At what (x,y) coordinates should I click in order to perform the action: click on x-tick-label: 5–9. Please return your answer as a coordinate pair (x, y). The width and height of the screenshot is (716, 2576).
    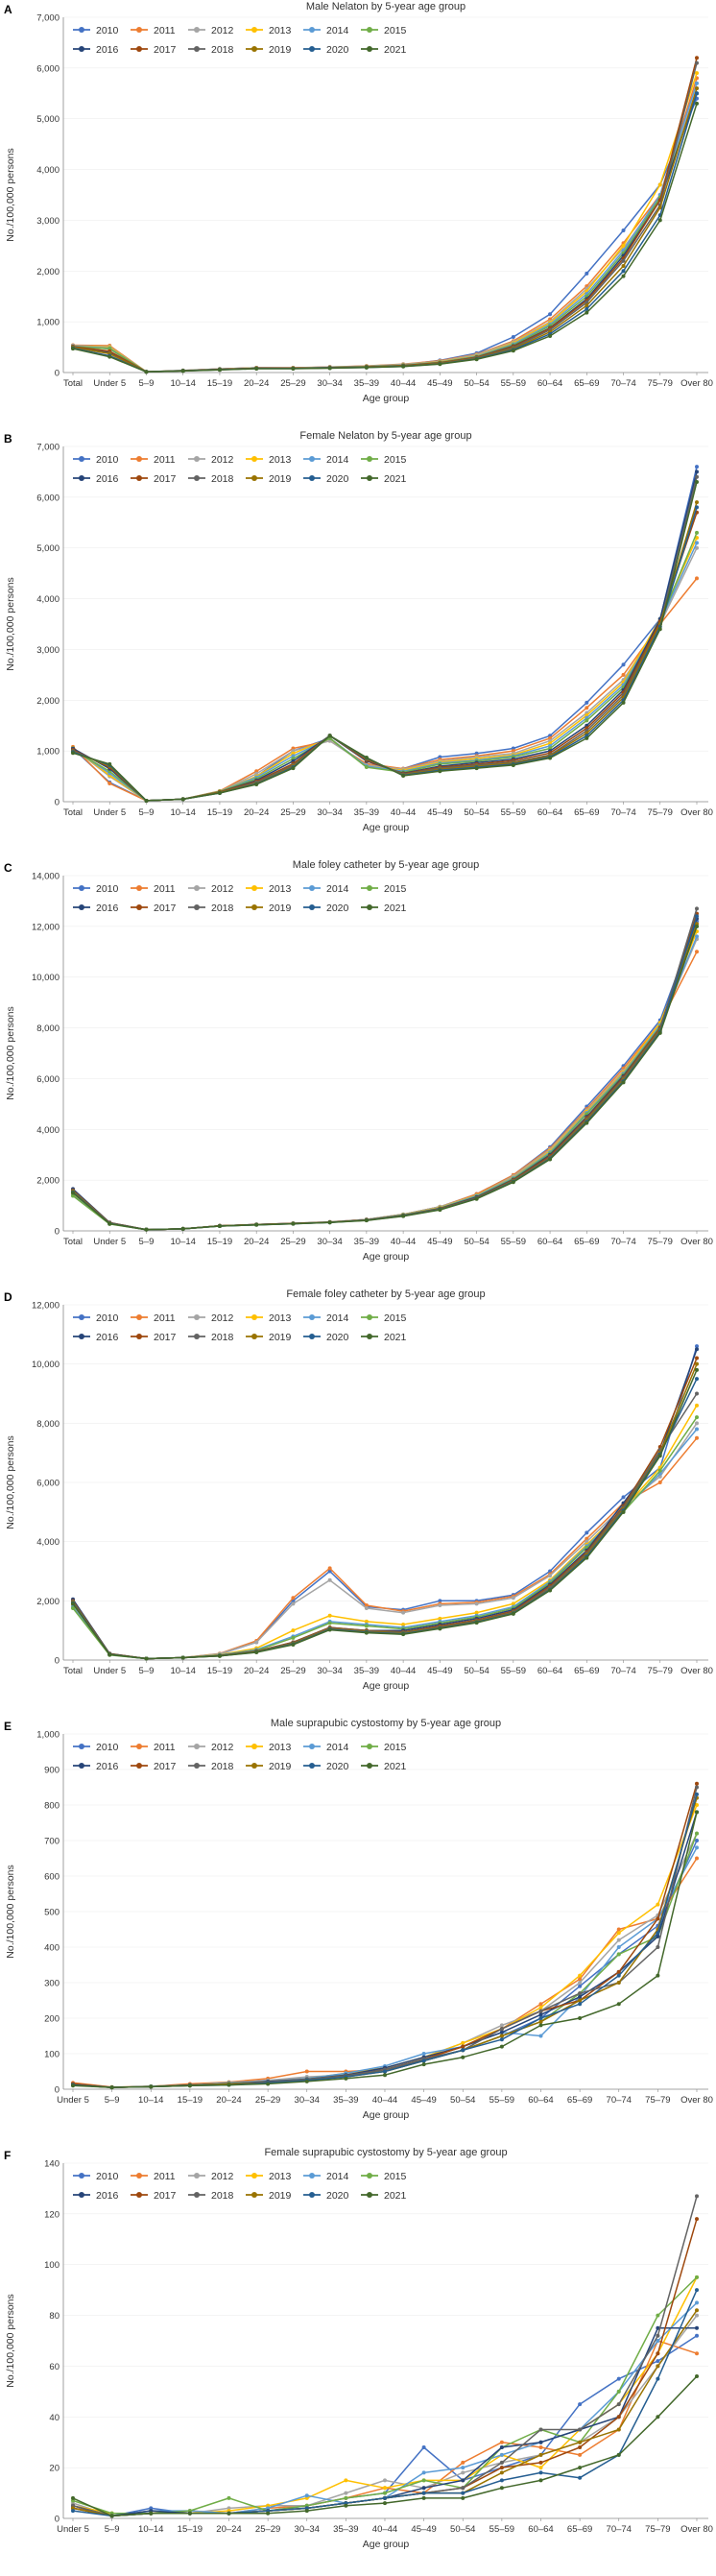
    Looking at the image, I should click on (147, 1242).